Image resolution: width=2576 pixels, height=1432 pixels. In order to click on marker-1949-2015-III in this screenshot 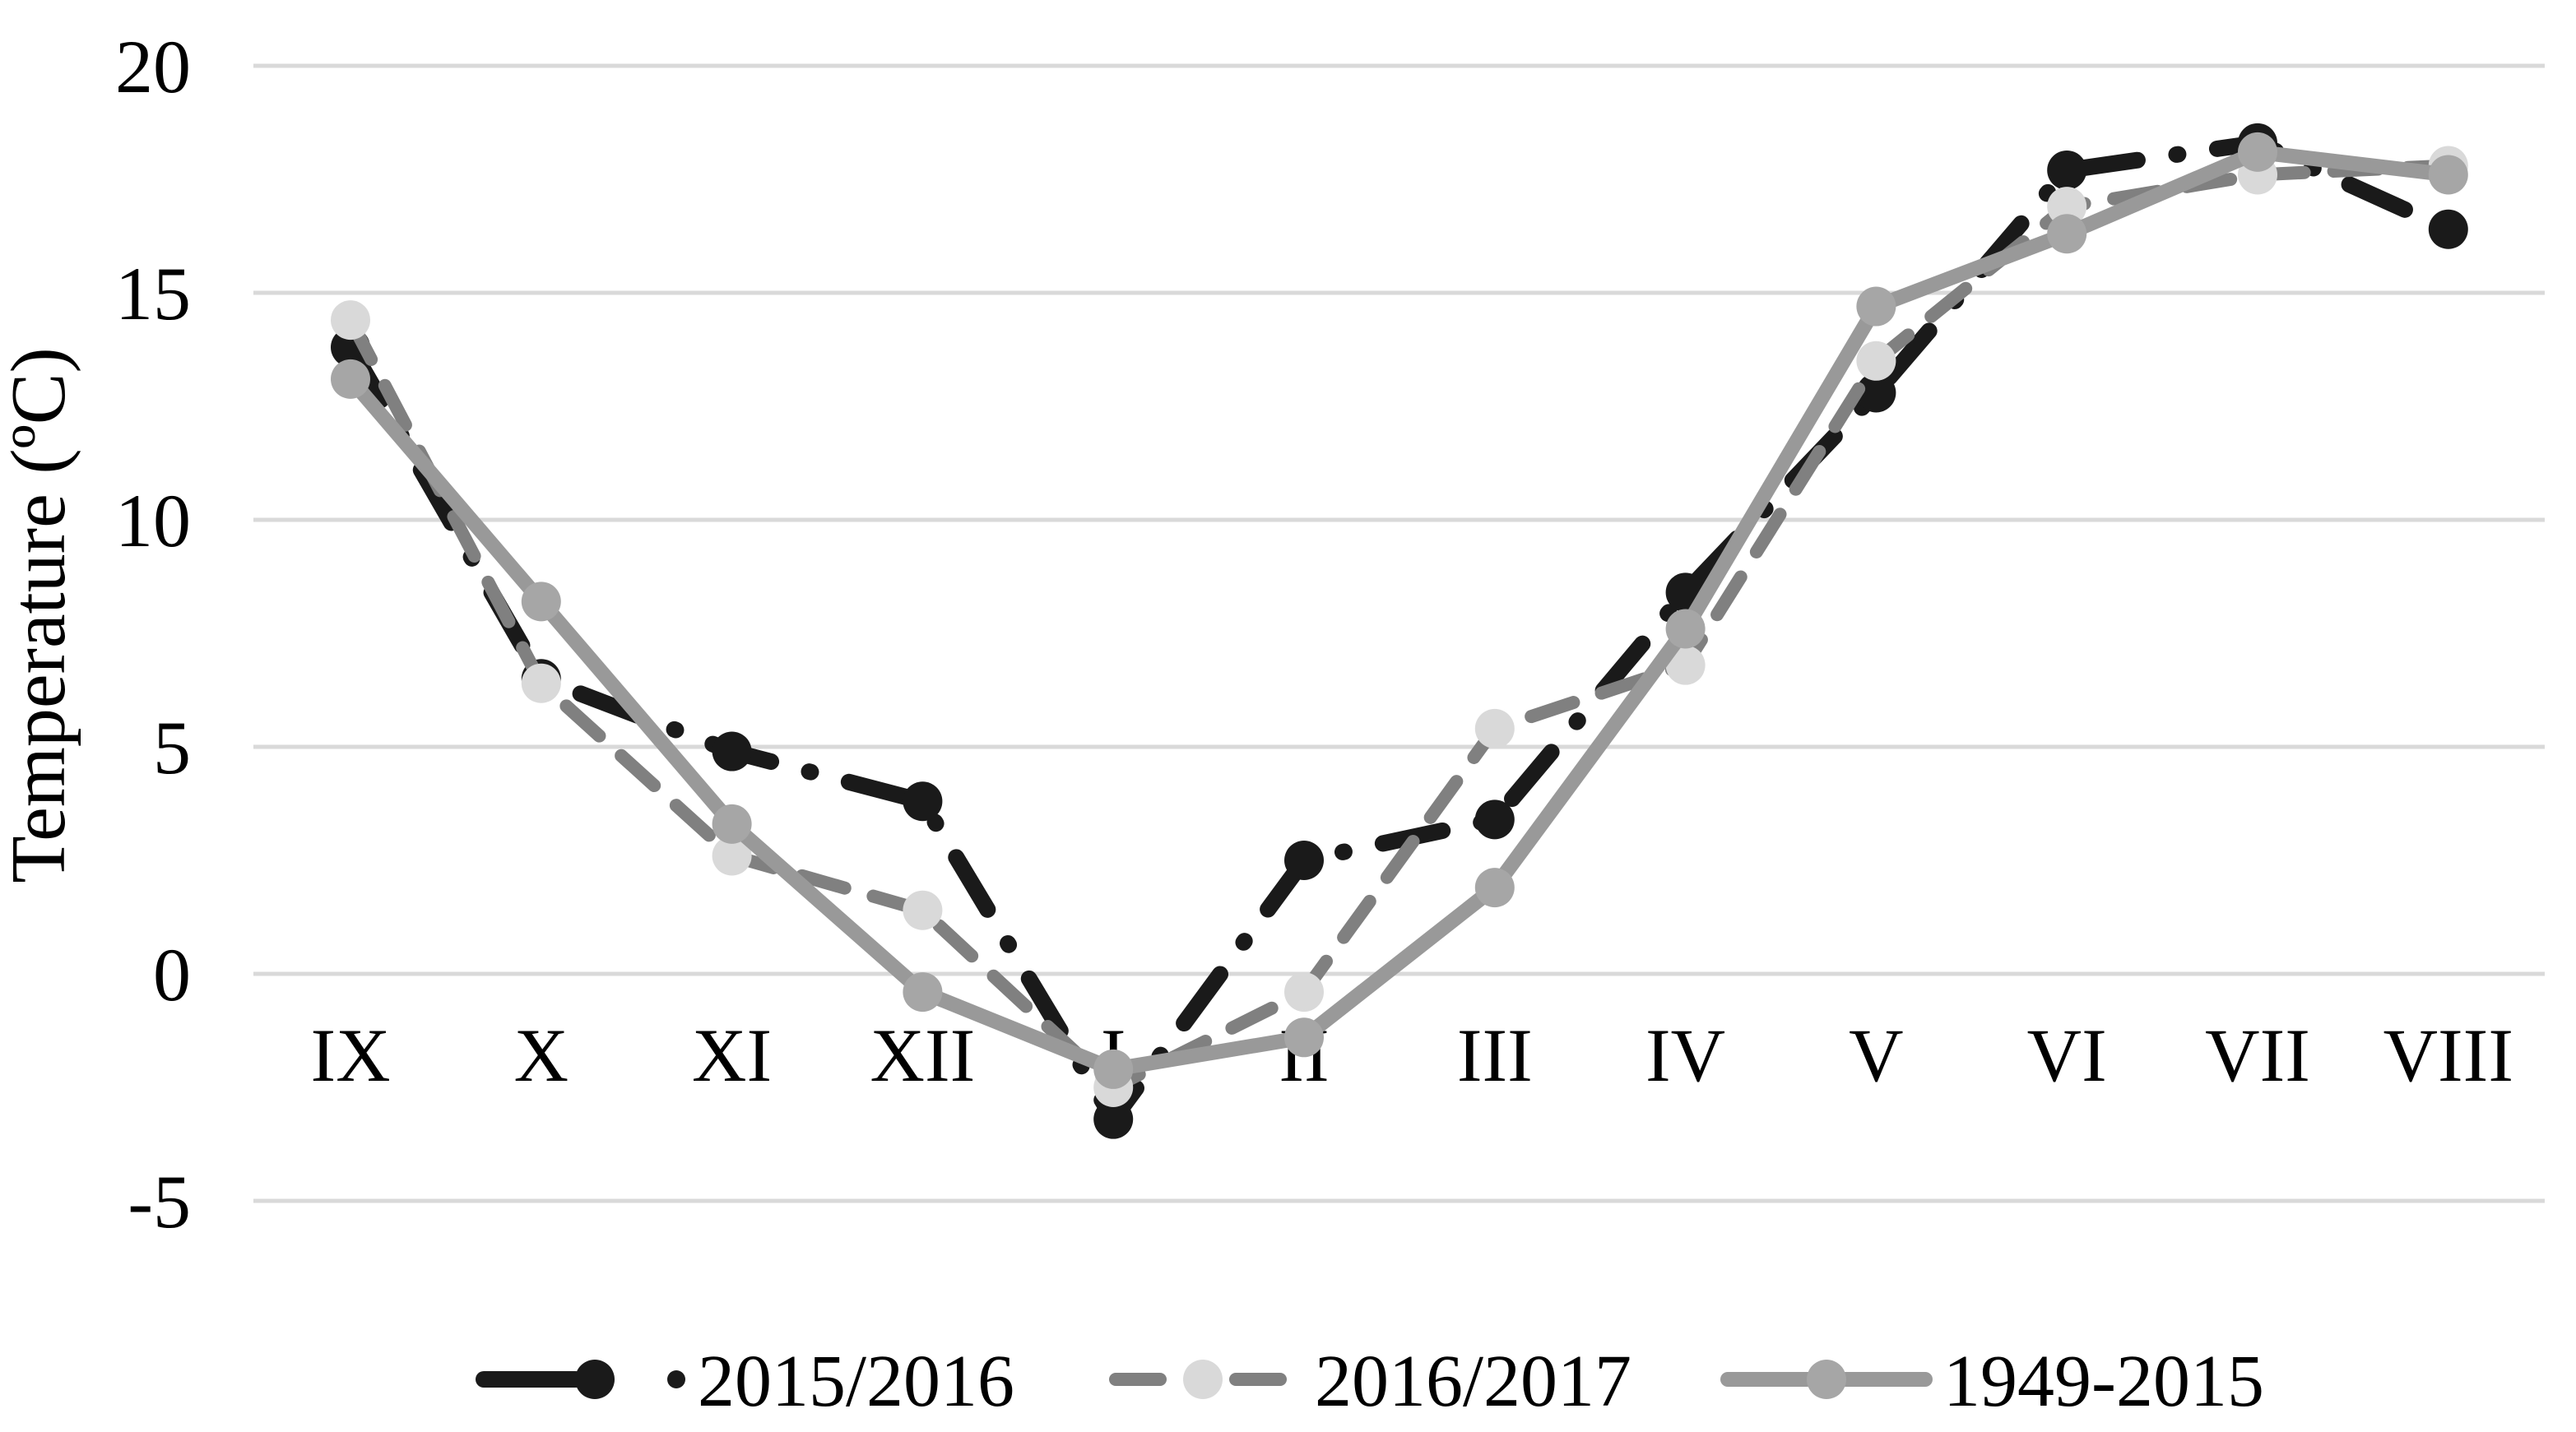, I will do `click(1494, 888)`.